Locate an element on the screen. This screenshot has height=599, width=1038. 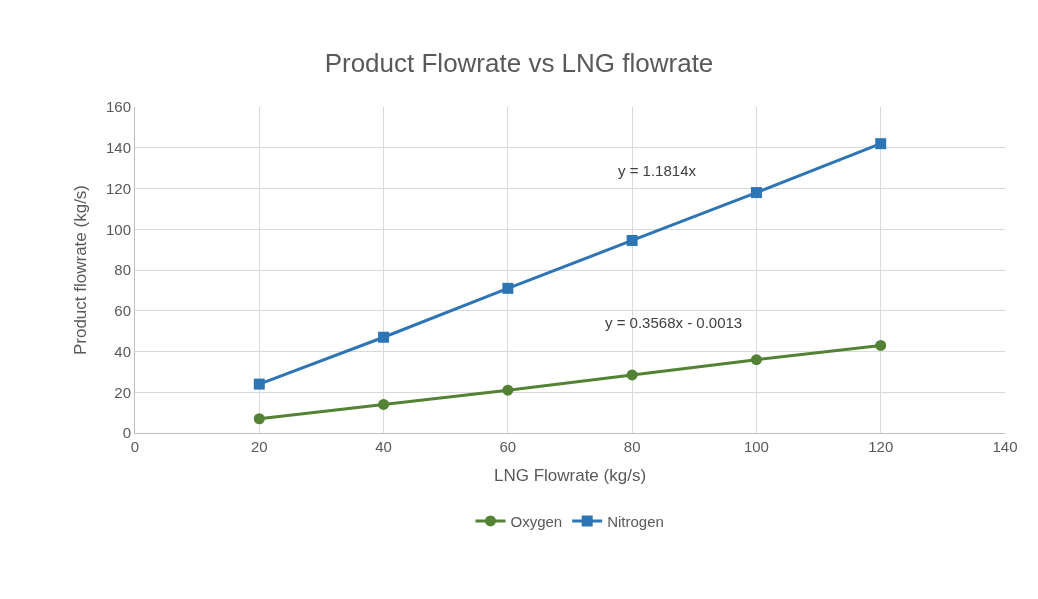
x-tick-label: 100 is located at coordinates (756, 446).